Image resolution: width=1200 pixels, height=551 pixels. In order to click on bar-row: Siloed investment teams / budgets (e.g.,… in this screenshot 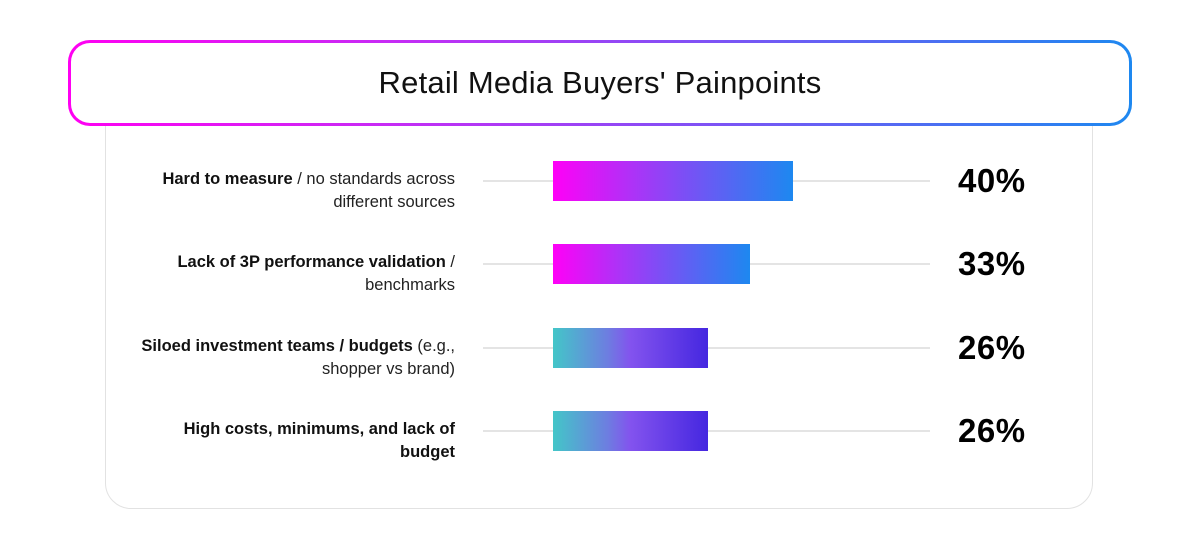, I will do `click(600, 353)`.